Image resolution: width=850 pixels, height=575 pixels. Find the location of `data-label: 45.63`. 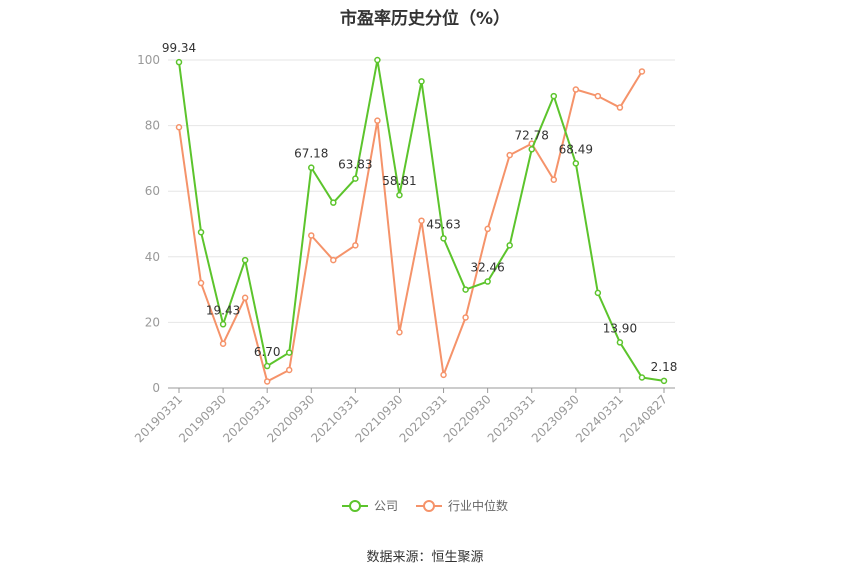

data-label: 45.63 is located at coordinates (443, 224).